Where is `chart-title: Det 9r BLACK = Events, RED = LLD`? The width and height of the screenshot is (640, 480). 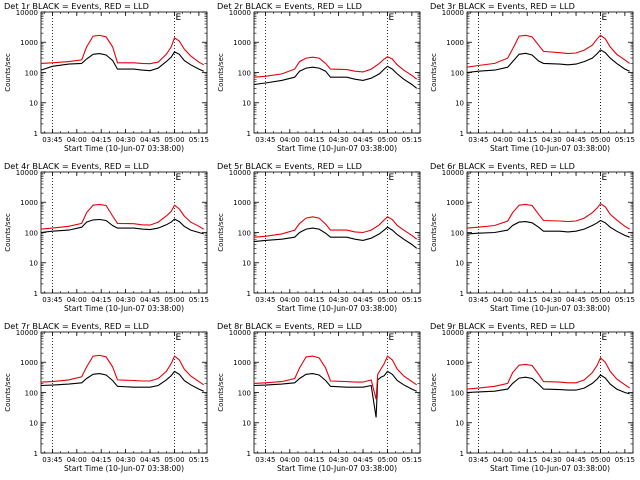 chart-title: Det 9r BLACK = Events, RED = LLD is located at coordinates (502, 326).